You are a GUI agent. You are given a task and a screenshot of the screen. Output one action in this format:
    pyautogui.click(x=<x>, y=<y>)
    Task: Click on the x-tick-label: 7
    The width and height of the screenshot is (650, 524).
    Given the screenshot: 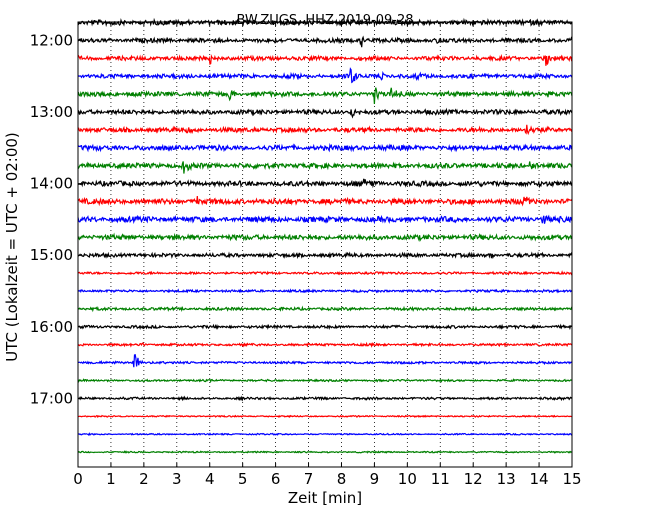 What is the action you would take?
    pyautogui.click(x=309, y=479)
    